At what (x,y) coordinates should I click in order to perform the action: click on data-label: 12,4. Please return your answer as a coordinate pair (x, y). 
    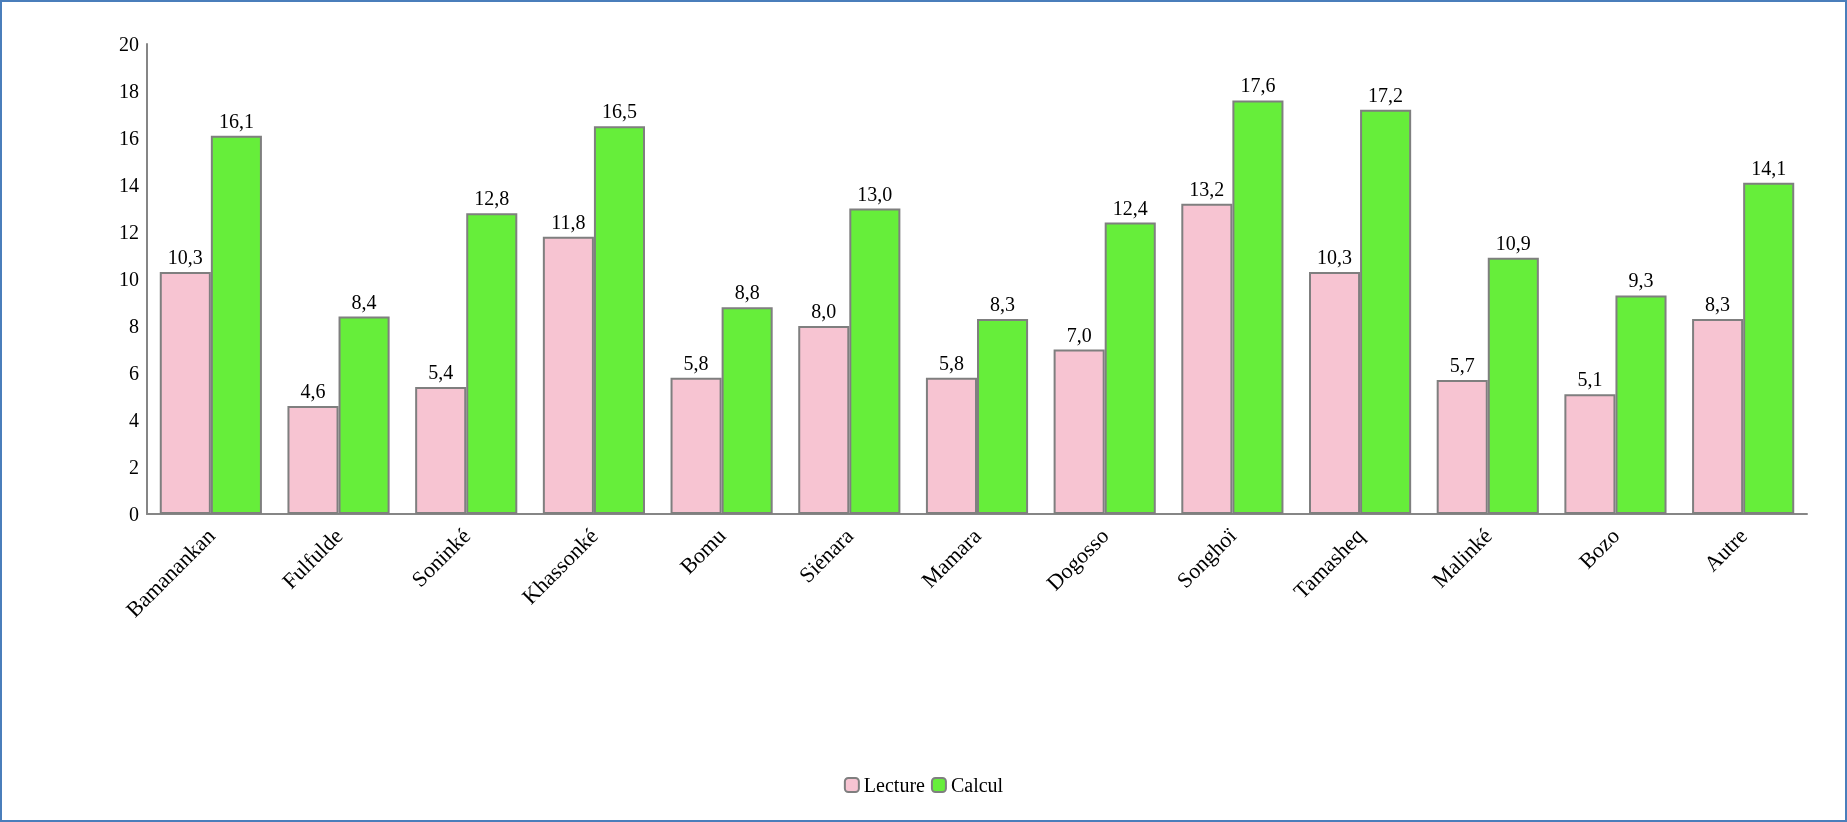
    Looking at the image, I should click on (1130, 207).